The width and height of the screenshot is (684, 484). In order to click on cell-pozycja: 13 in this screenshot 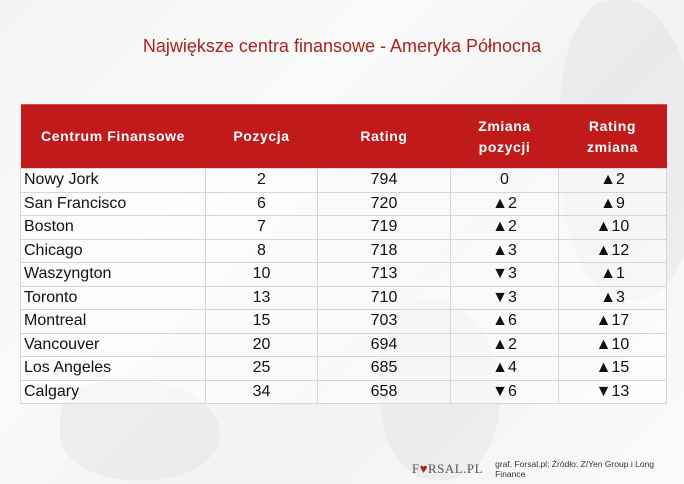, I will do `click(261, 297)`.